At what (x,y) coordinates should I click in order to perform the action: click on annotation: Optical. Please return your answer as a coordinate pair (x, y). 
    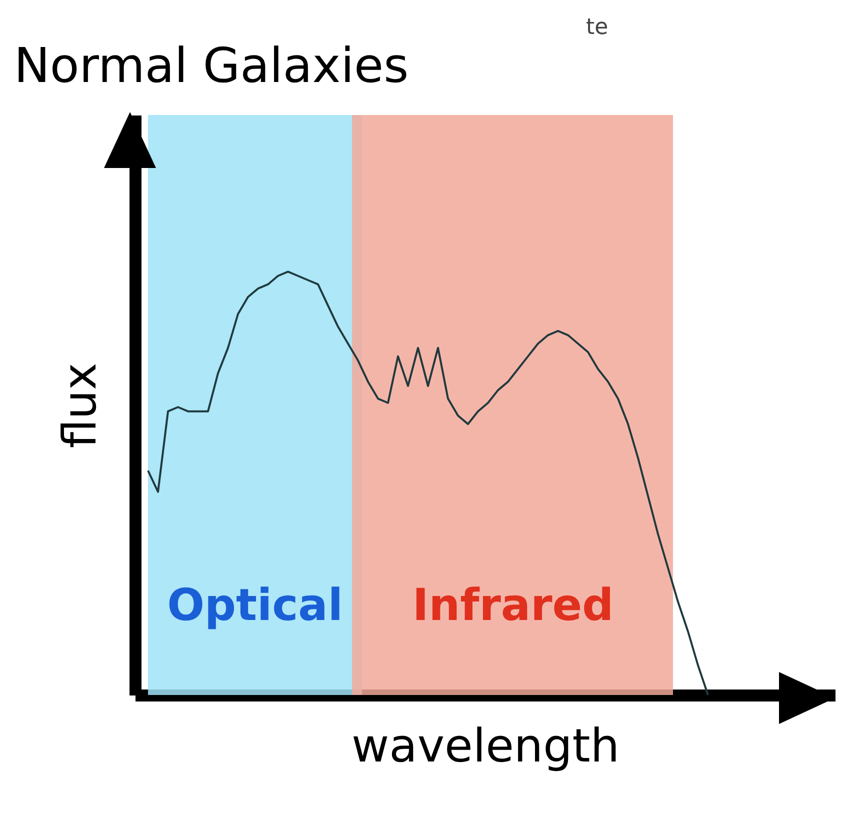
    Looking at the image, I should click on (255, 605).